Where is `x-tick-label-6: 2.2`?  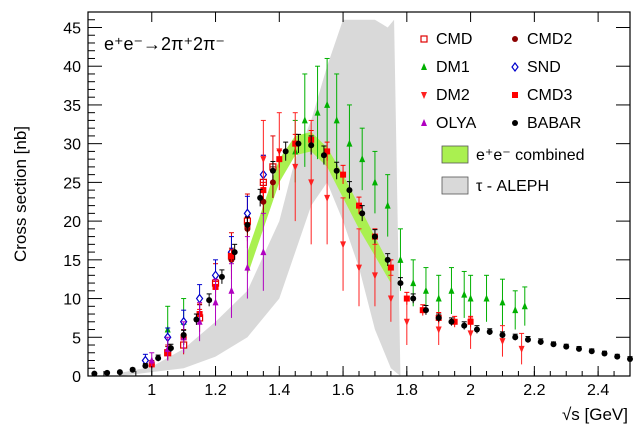
x-tick-label-6: 2.2 is located at coordinates (534, 390).